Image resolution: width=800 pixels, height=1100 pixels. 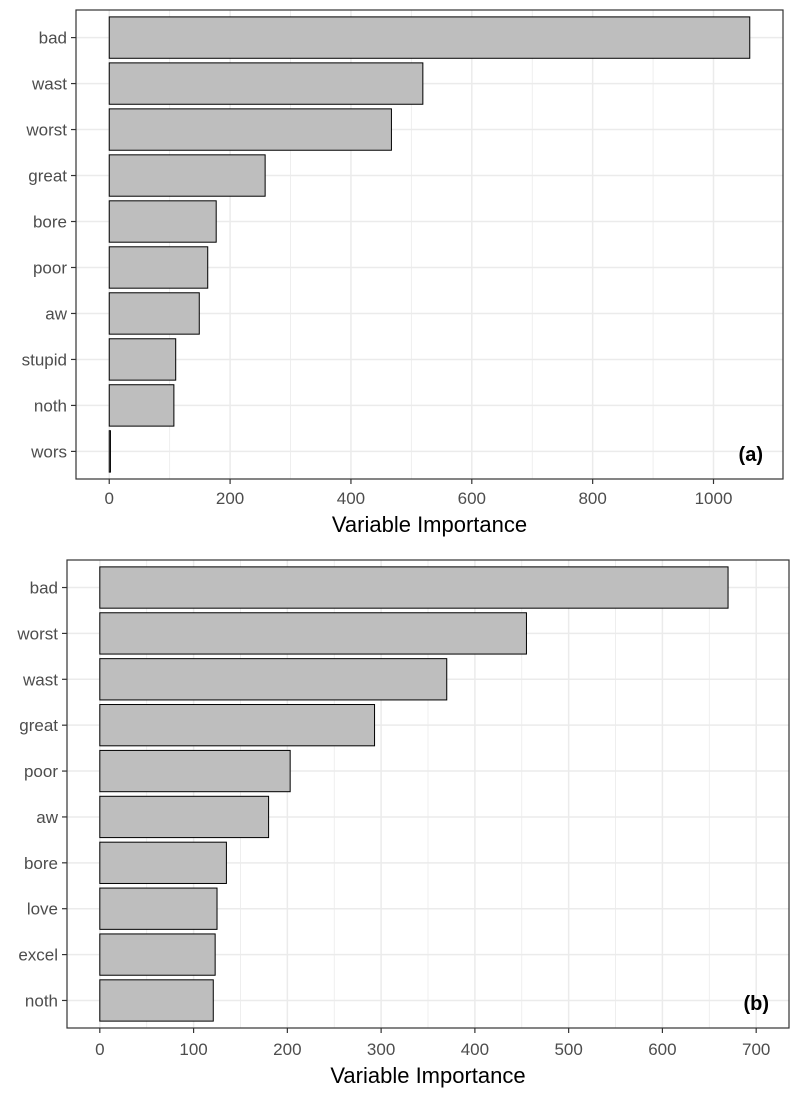 What do you see at coordinates (193, 1049) in the screenshot?
I see `x-tick-label: 100` at bounding box center [193, 1049].